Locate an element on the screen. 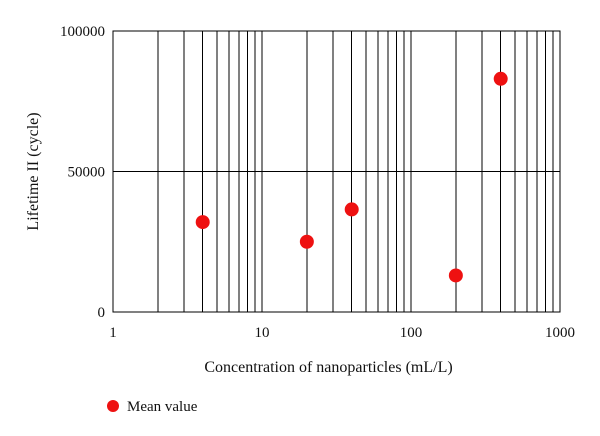  legend: Mean value is located at coordinates (152, 407).